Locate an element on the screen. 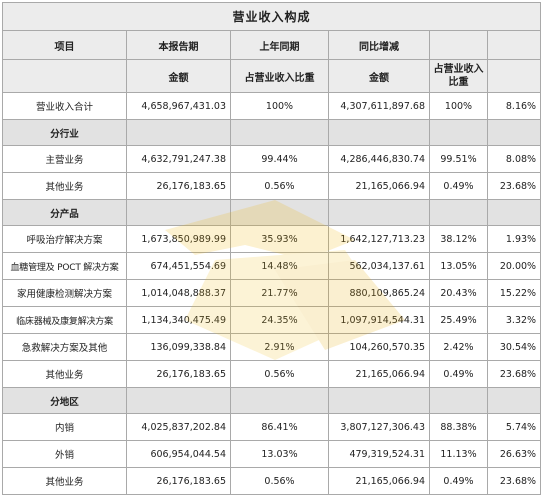 The height and width of the screenshot is (495, 543). current-amount: 136,099,338.84 is located at coordinates (178, 347).